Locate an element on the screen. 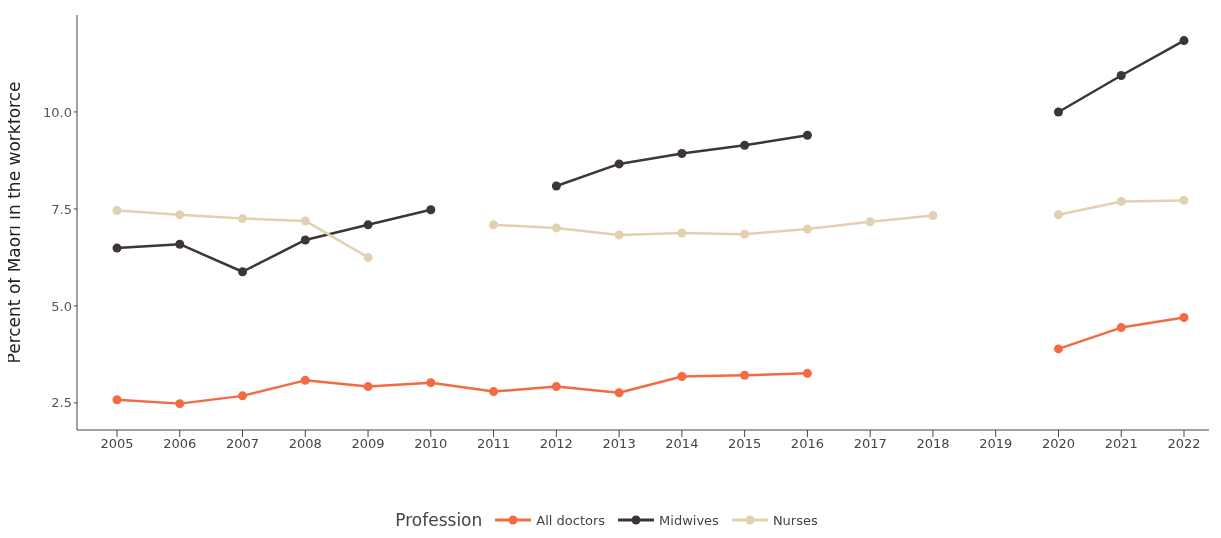 Image resolution: width=1221 pixels, height=538 pixels. x-tick-label: 2017 is located at coordinates (870, 444).